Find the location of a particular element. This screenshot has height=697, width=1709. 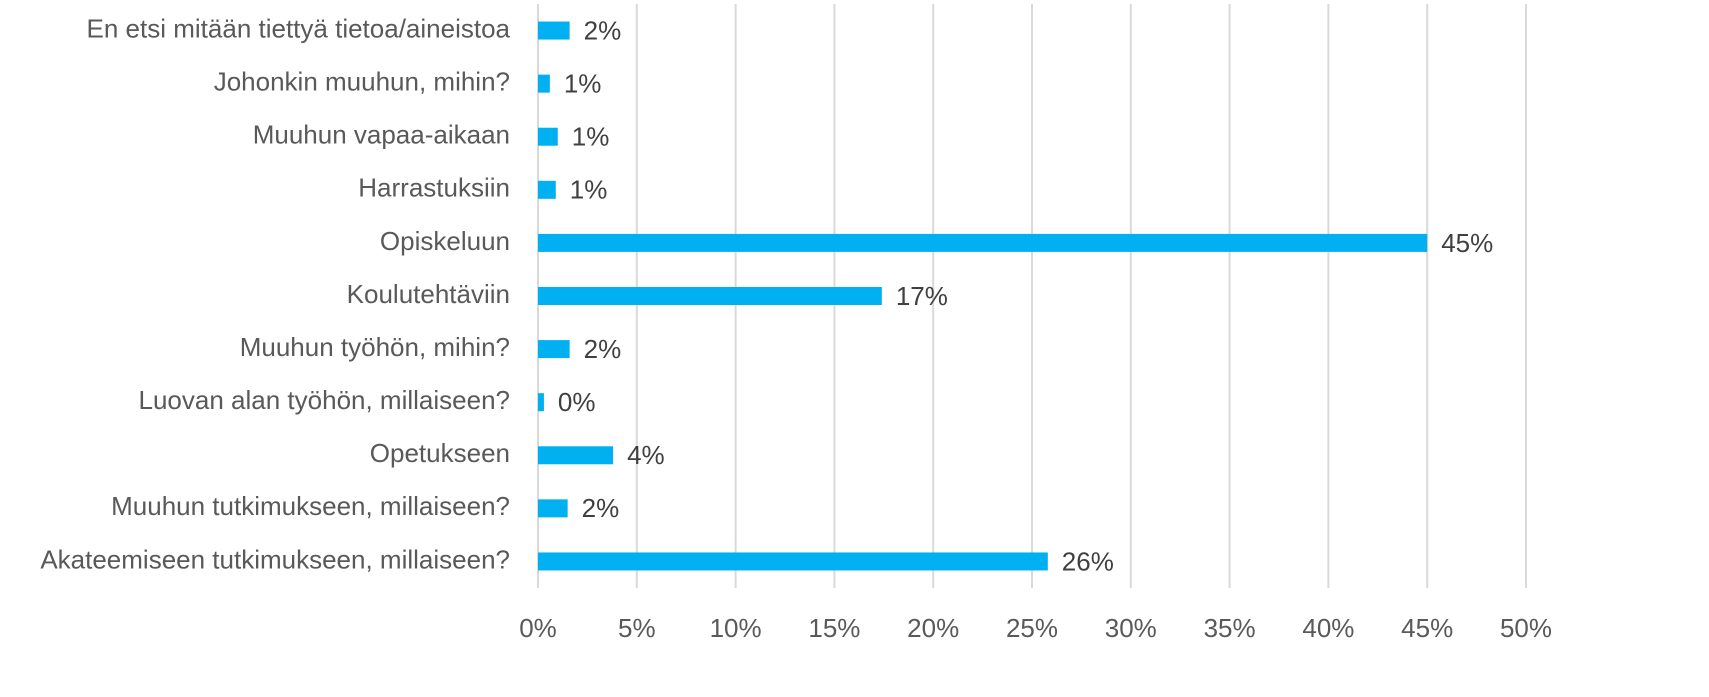

y-tick-label: Akateemiseen tutkimukseen, millaiseen? is located at coordinates (275, 559).